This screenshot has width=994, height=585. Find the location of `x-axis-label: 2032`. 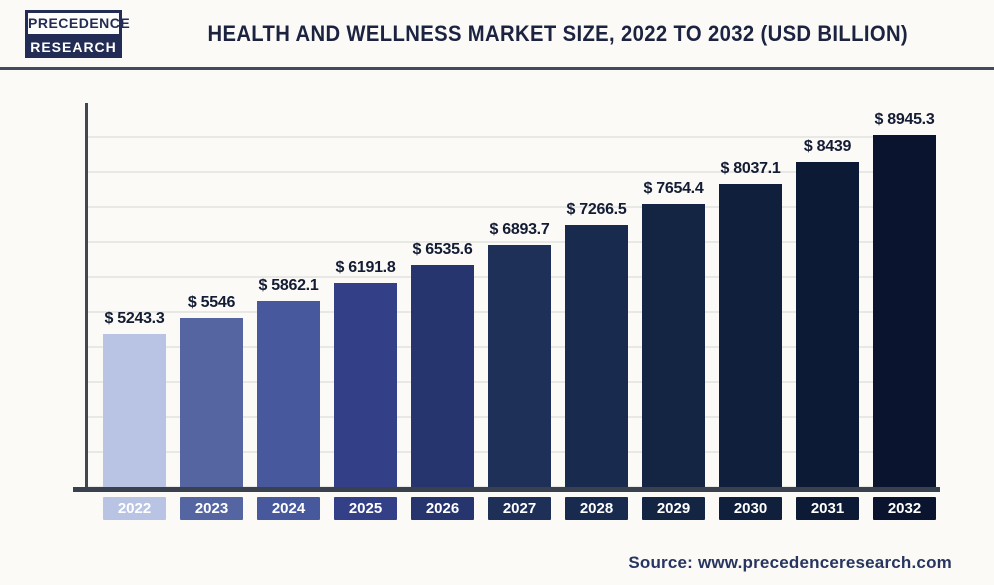

x-axis-label: 2032 is located at coordinates (904, 508).